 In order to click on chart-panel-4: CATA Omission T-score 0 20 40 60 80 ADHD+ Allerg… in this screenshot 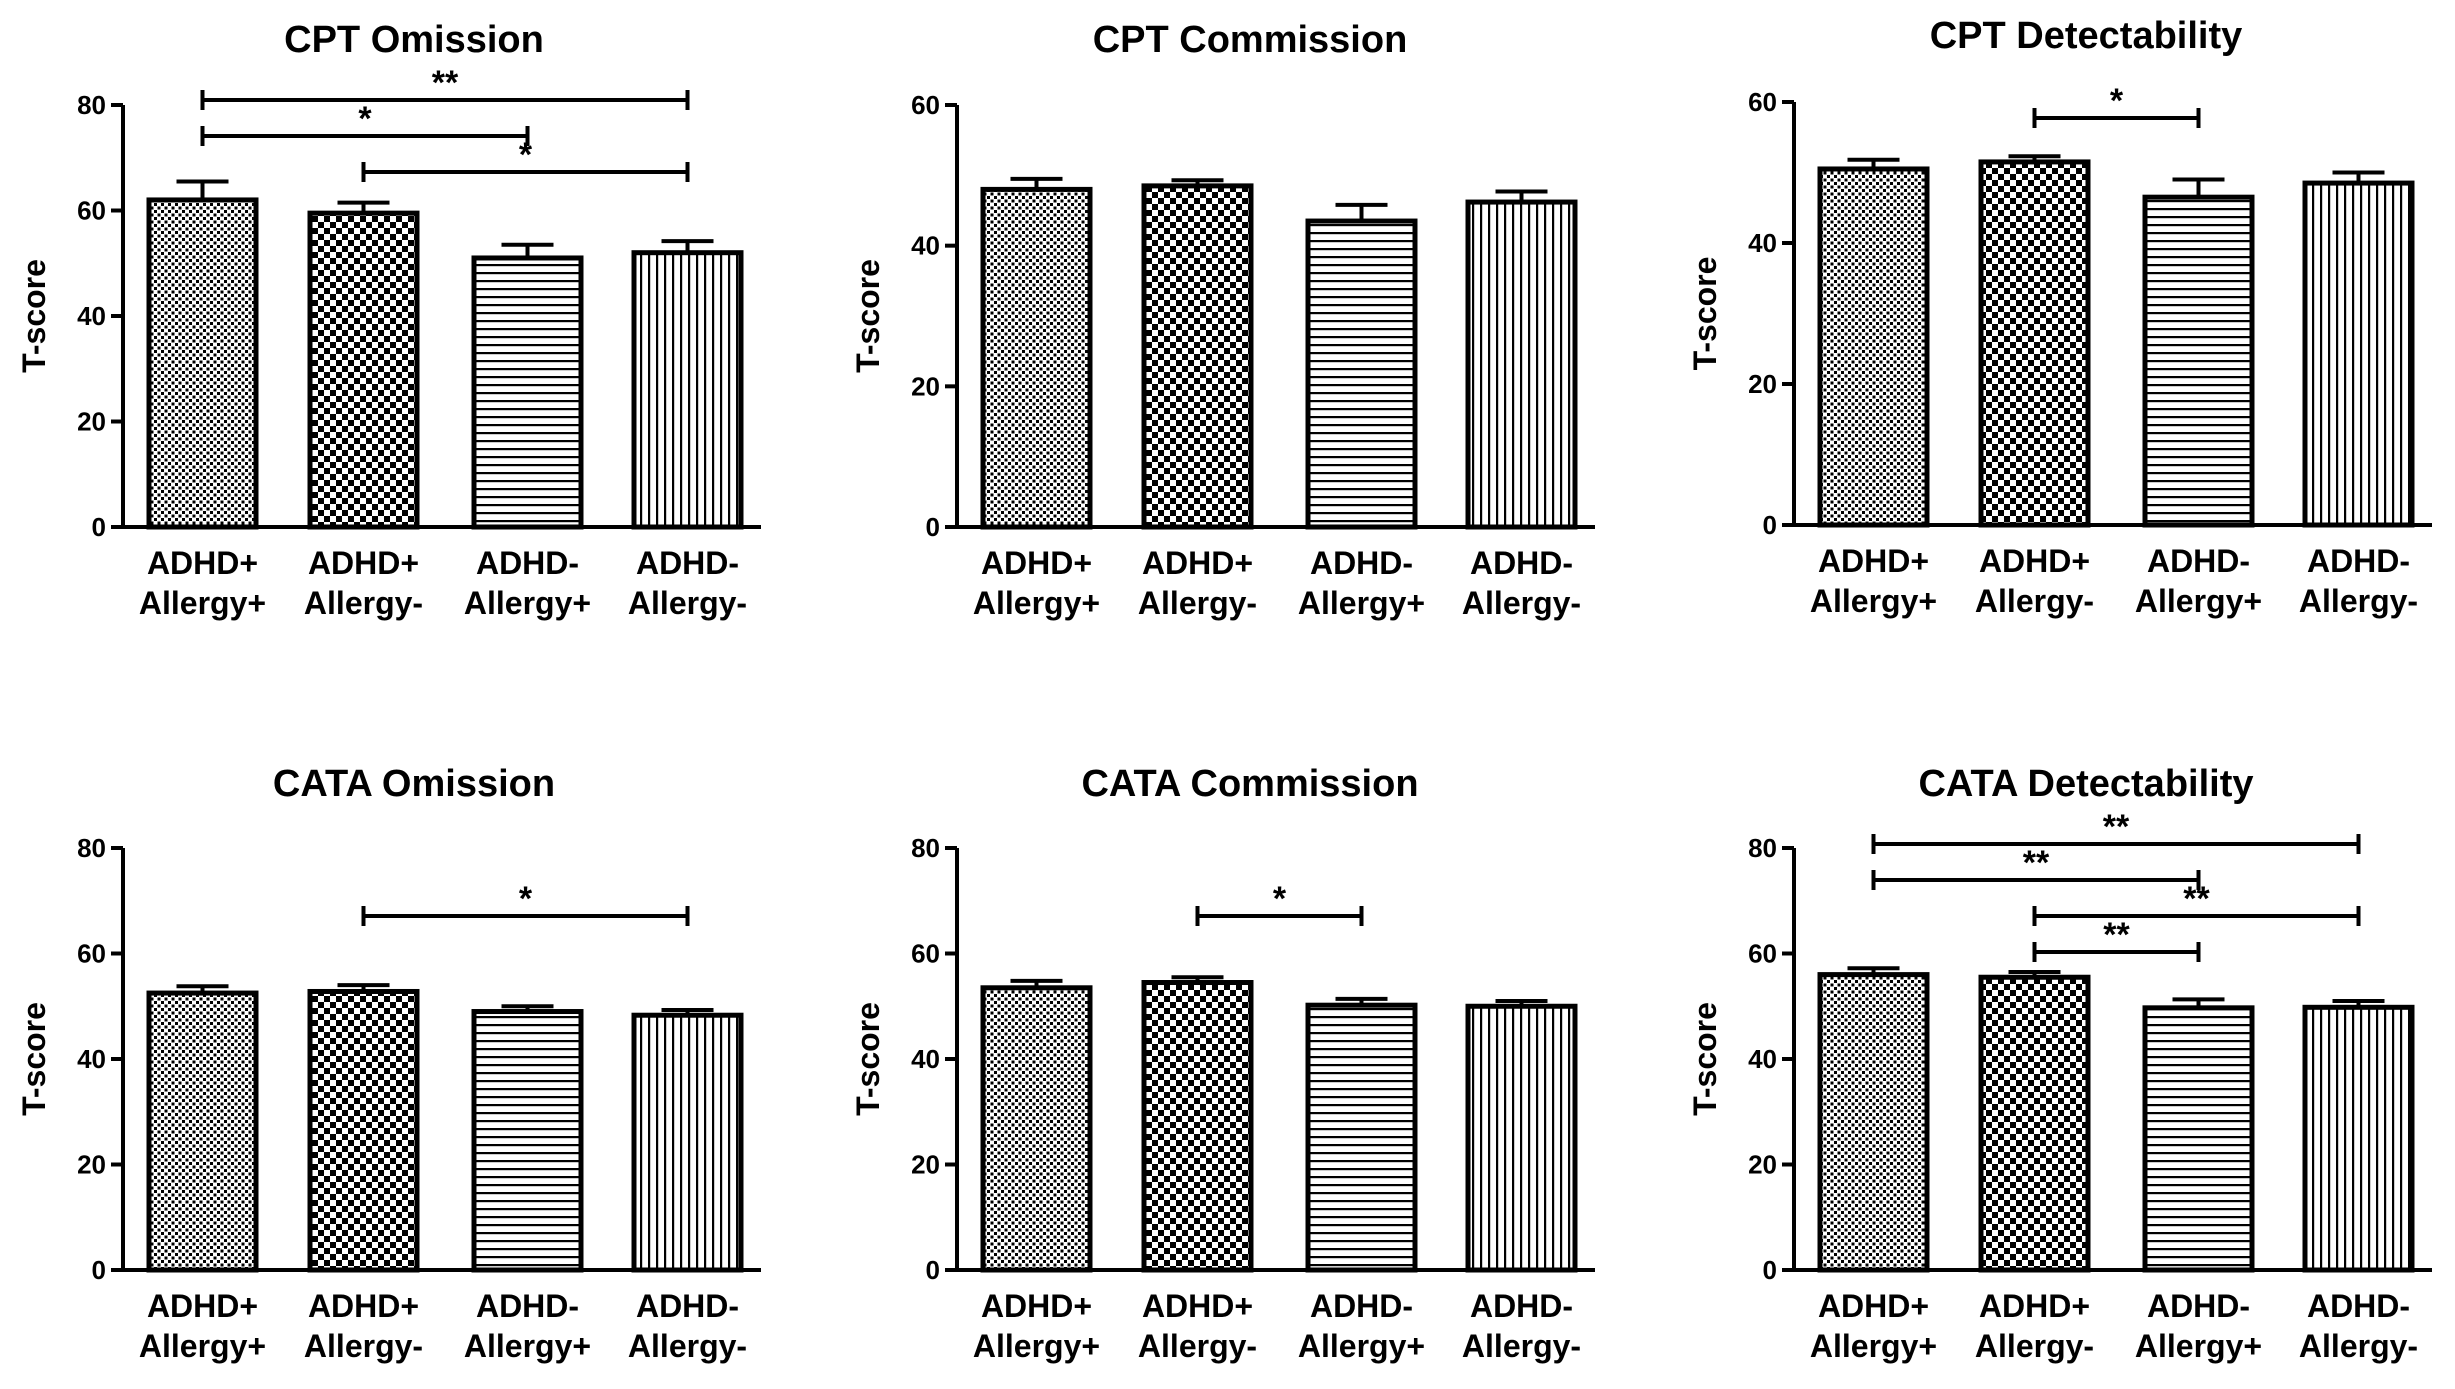, I will do `click(388, 1063)`.